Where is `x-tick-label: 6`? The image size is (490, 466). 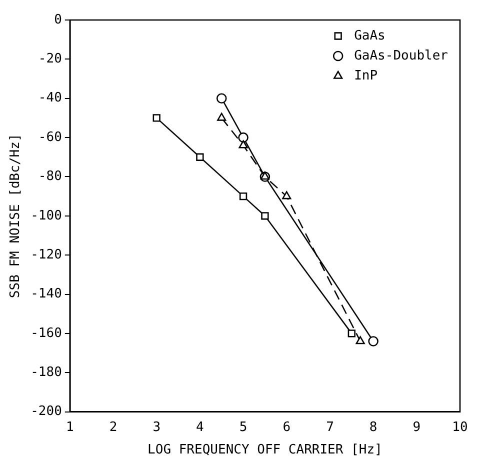
x-tick-label: 6 is located at coordinates (286, 427).